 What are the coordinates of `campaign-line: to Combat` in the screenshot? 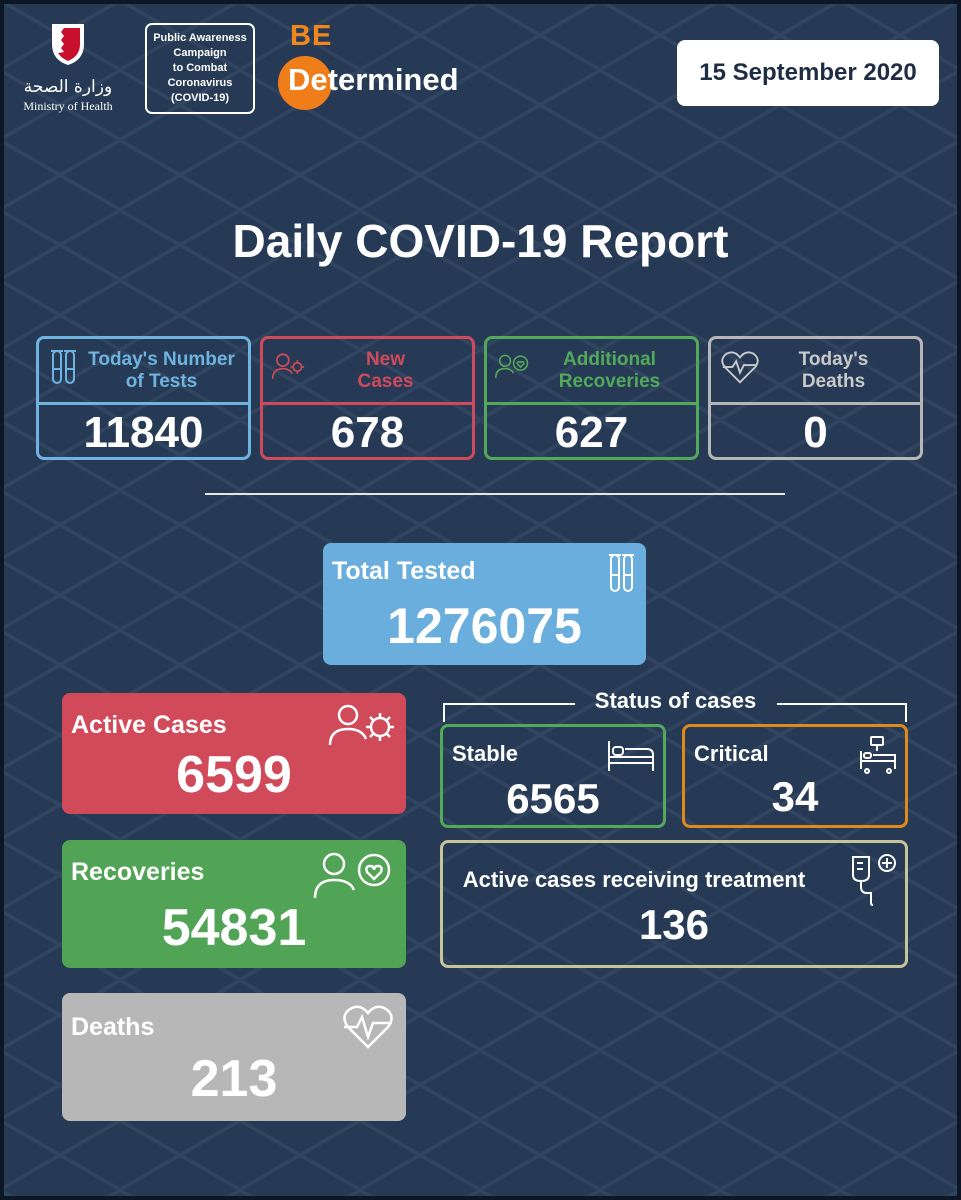 It's located at (200, 68).